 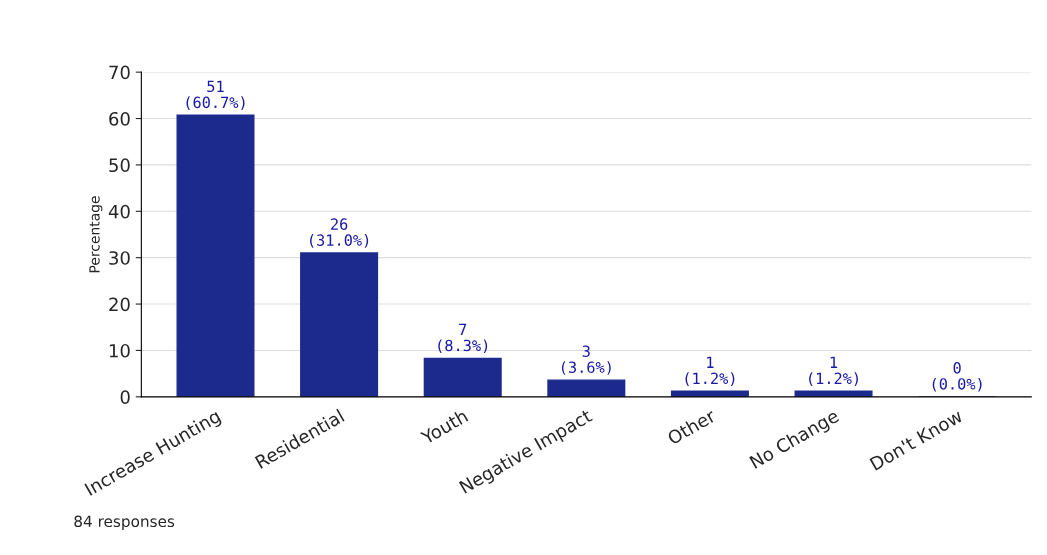 What do you see at coordinates (463, 338) in the screenshot?
I see `data-label: 7 (8.3%)` at bounding box center [463, 338].